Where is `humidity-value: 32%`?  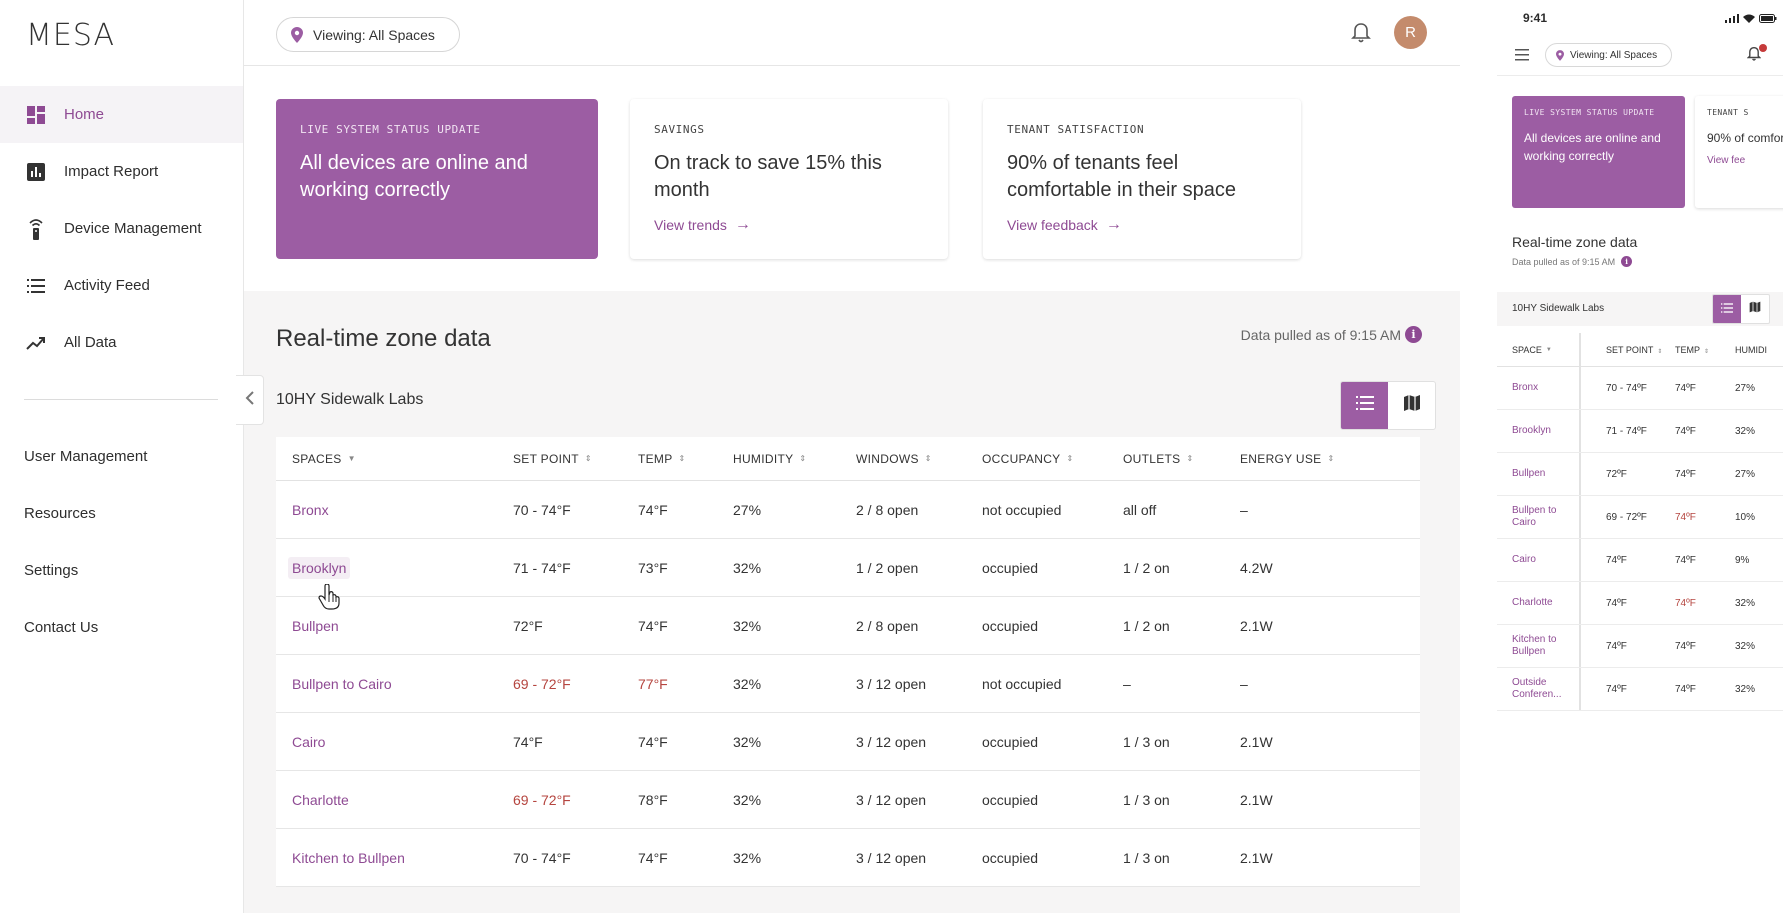
humidity-value: 32% is located at coordinates (1745, 603).